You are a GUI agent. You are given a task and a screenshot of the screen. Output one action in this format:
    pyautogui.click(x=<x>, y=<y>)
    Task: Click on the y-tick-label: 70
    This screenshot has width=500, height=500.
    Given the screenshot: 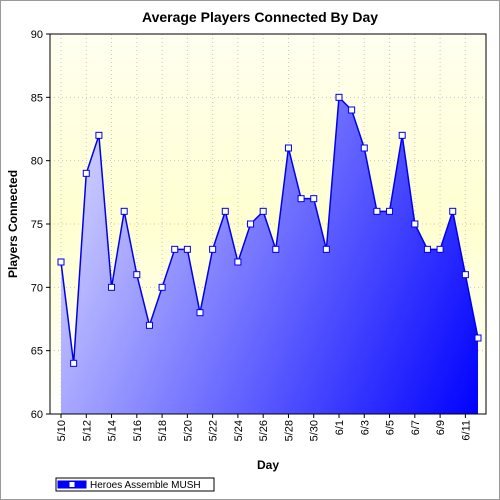 What is the action you would take?
    pyautogui.click(x=37, y=288)
    